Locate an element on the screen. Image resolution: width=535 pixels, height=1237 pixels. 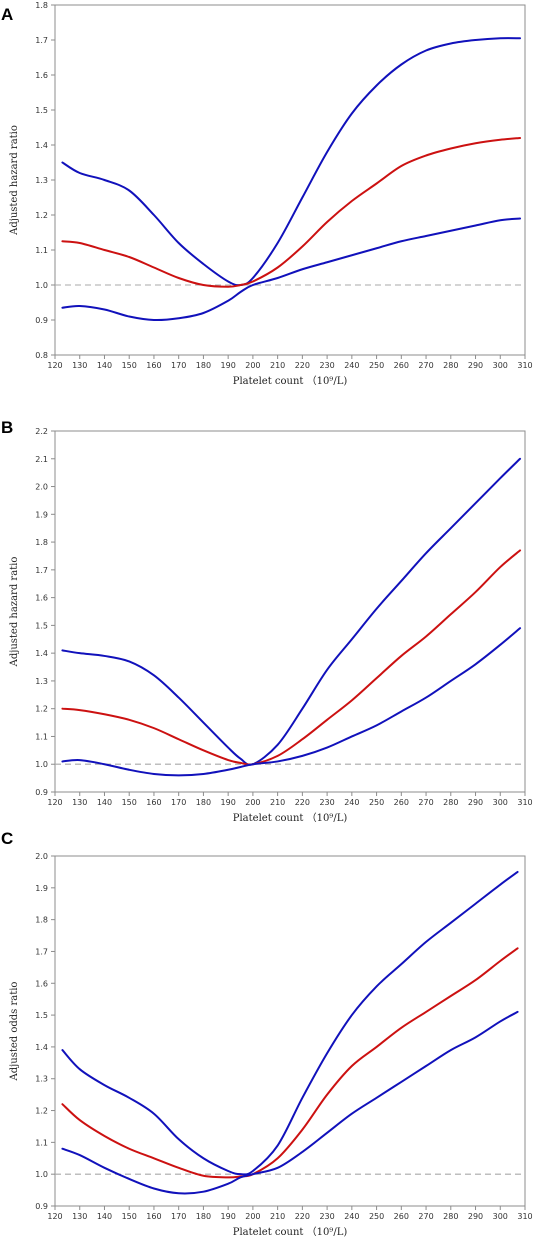
x-tick-label: 170 is located at coordinates (178, 802).